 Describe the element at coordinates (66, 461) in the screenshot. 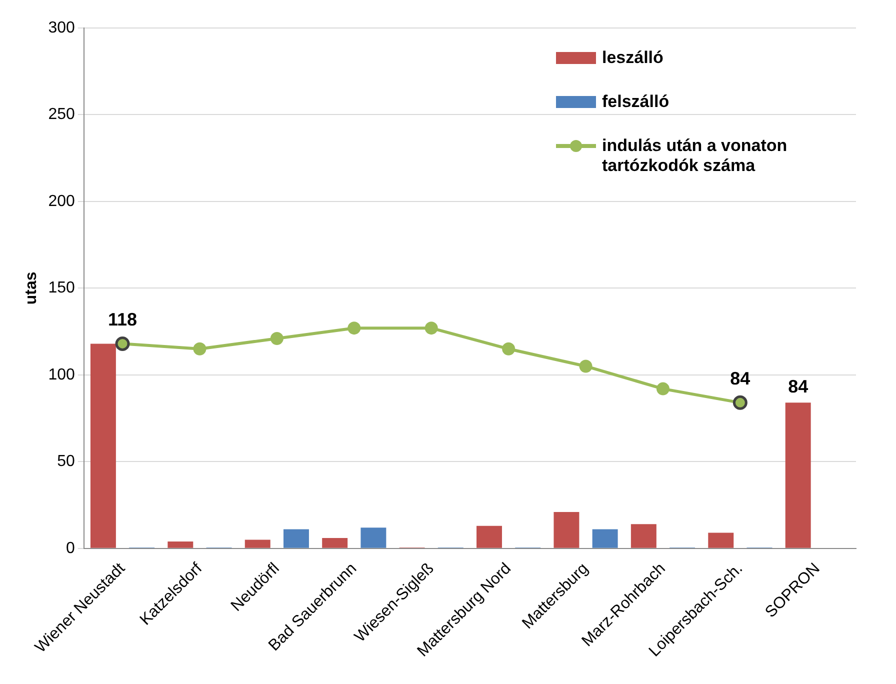

I see `y-tick-label: 50` at that location.